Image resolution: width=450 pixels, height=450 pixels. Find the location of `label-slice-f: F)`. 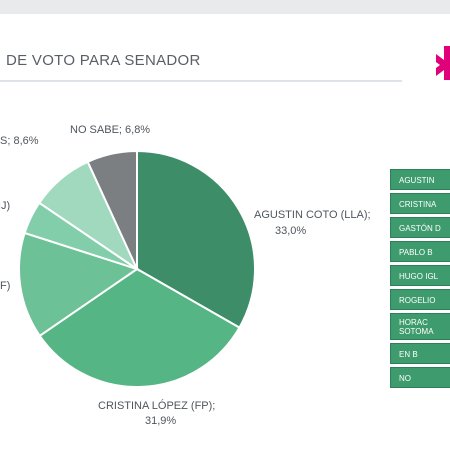

label-slice-f: F) is located at coordinates (5, 286).